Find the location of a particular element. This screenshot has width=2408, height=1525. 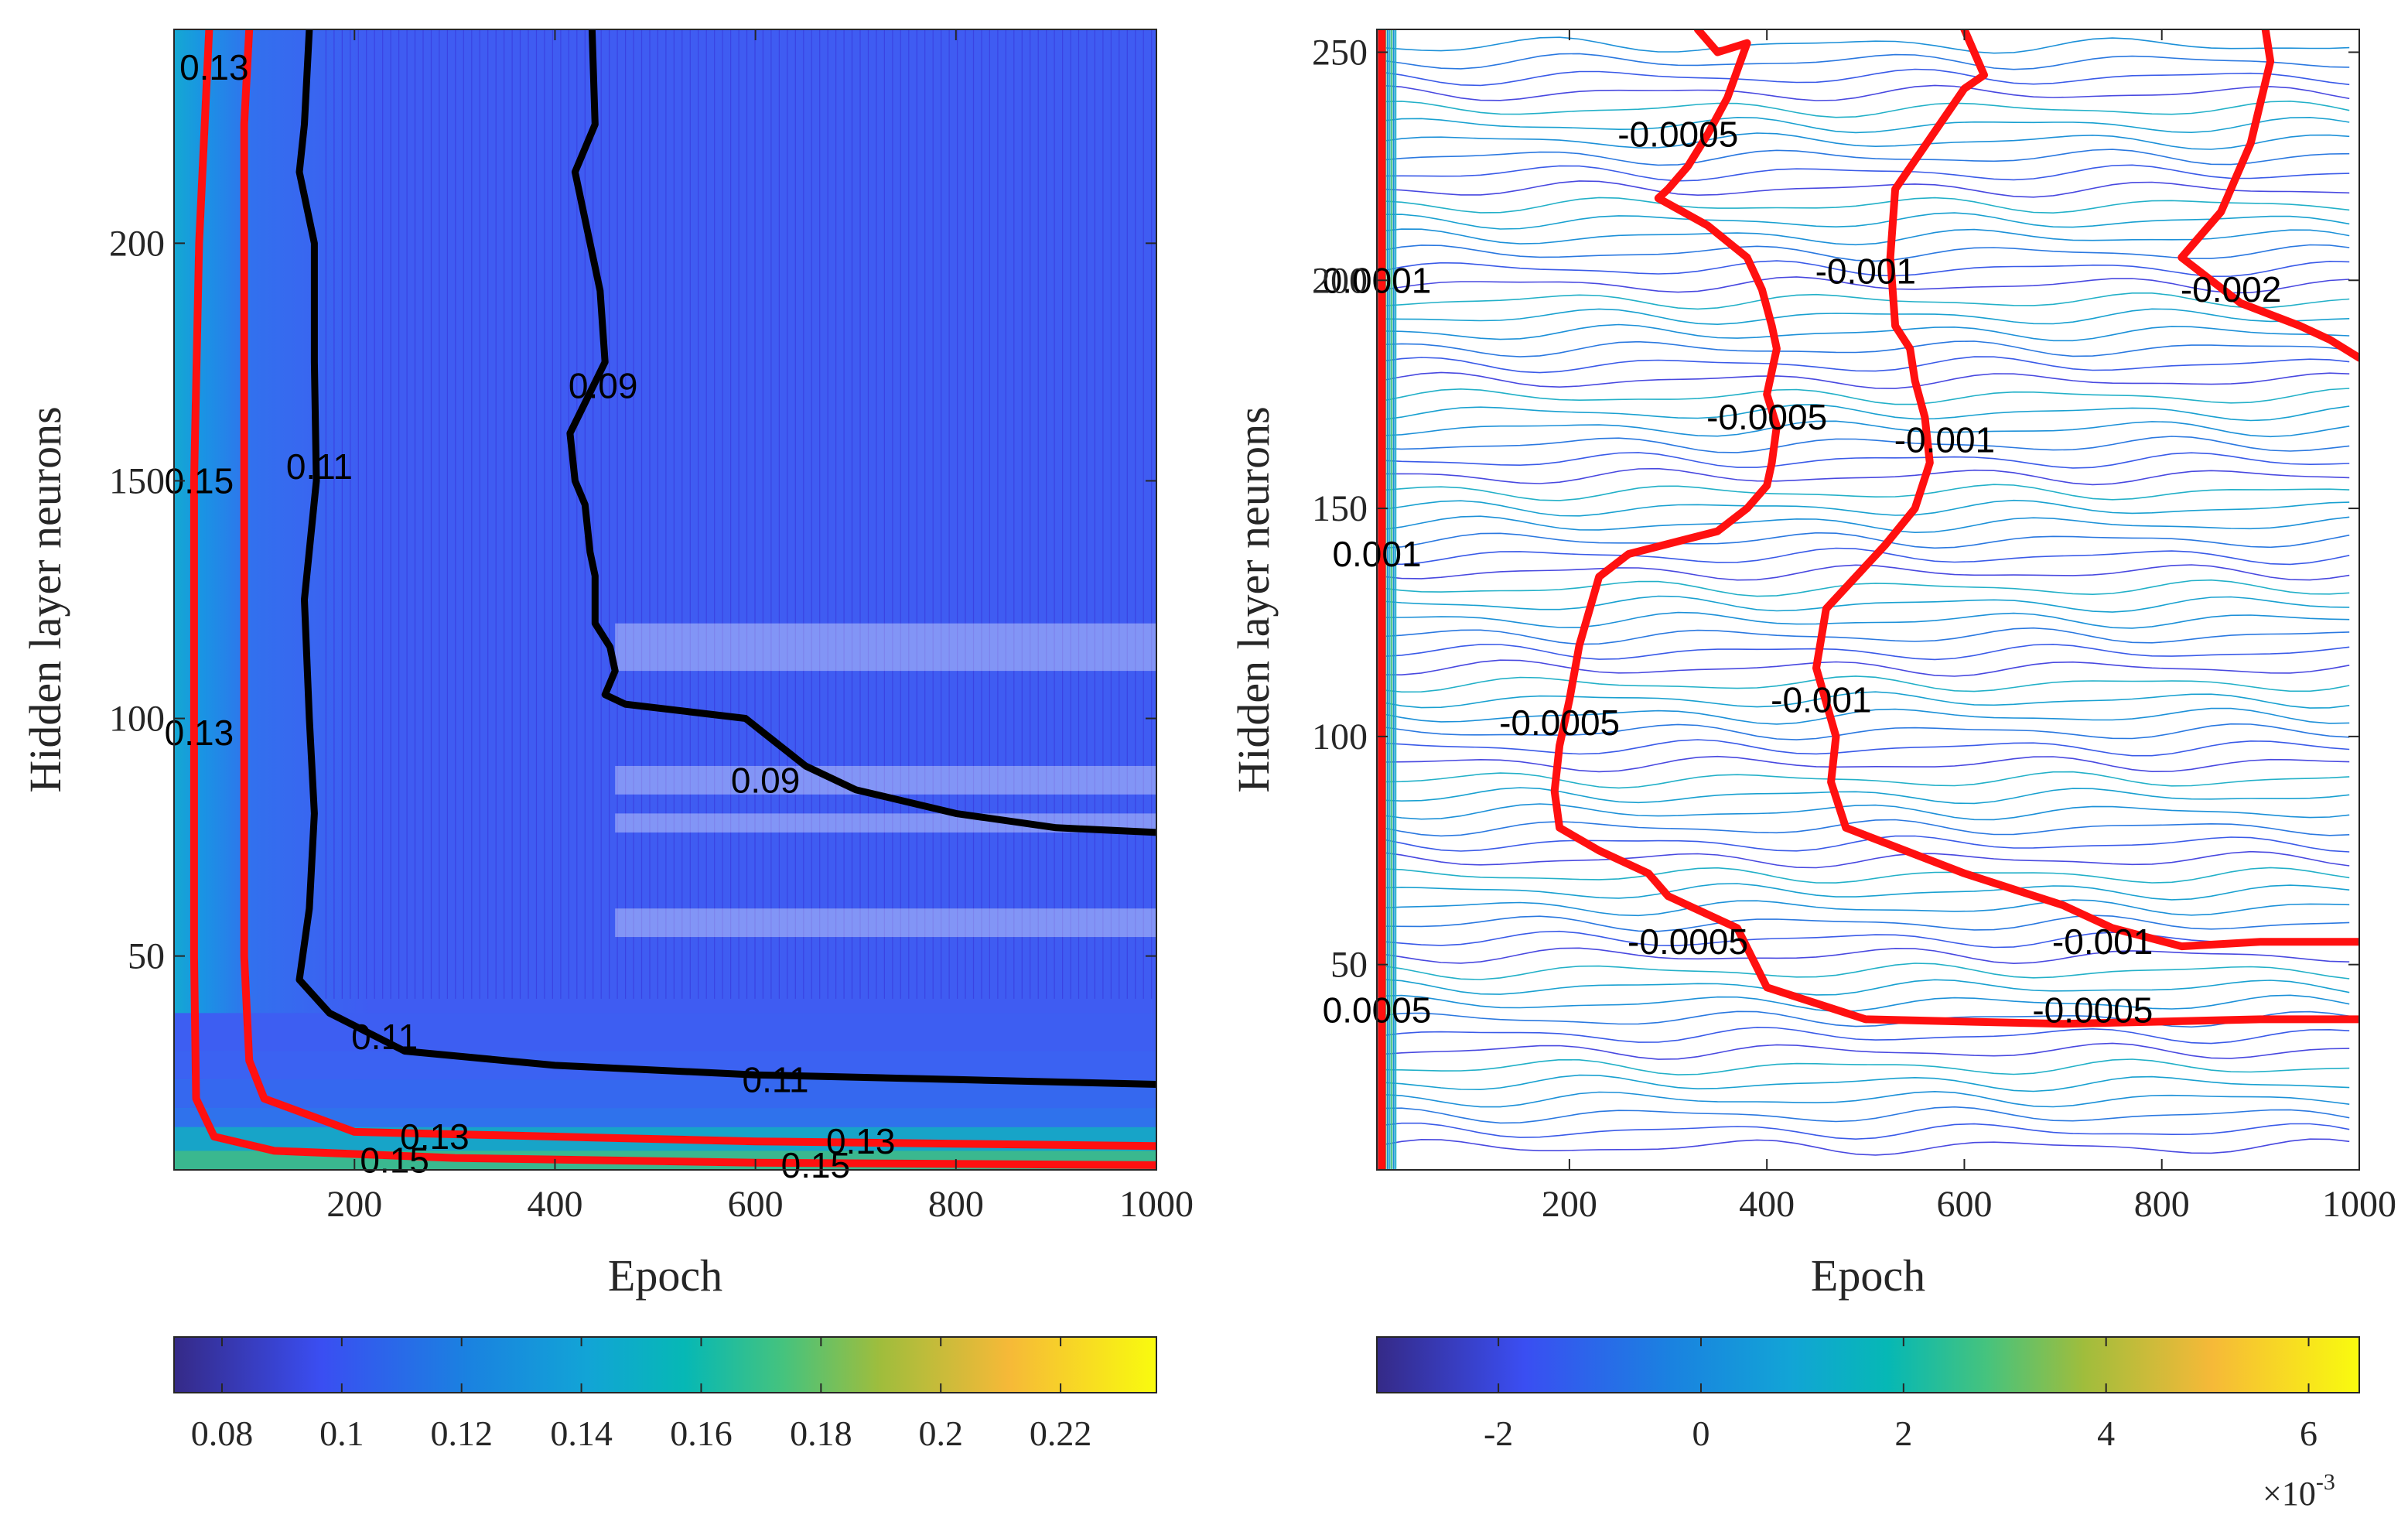

left-y-tick-label: 100 is located at coordinates (137, 719).